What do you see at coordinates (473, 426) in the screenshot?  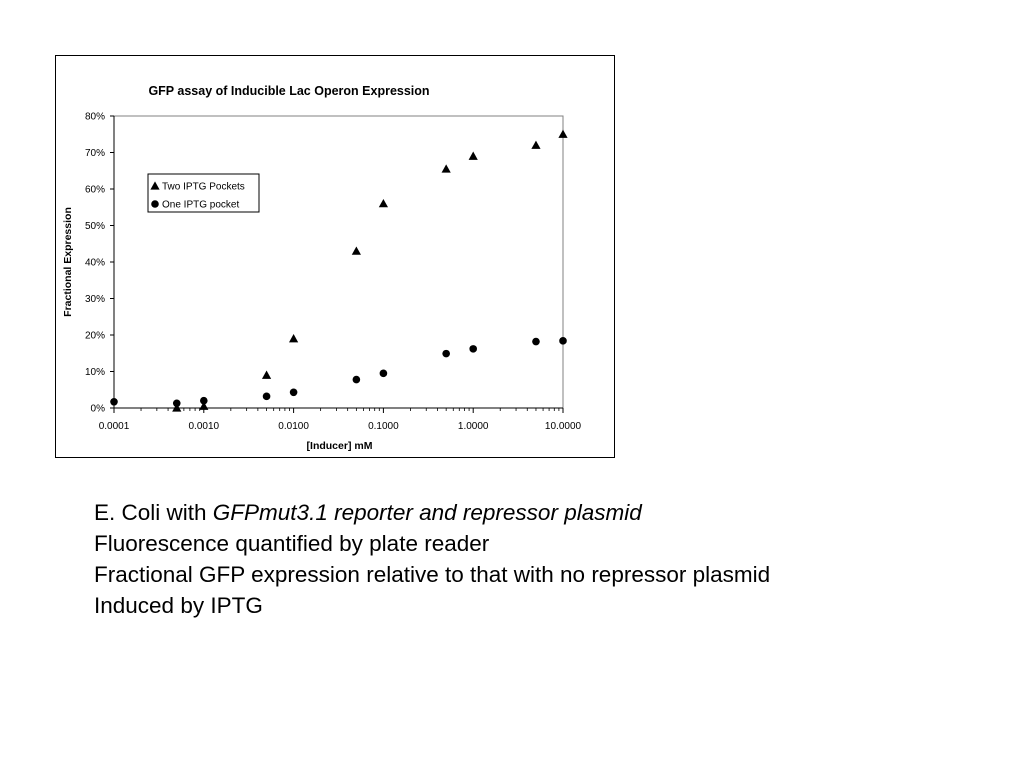 I see `x-tick-label: 1.0000` at bounding box center [473, 426].